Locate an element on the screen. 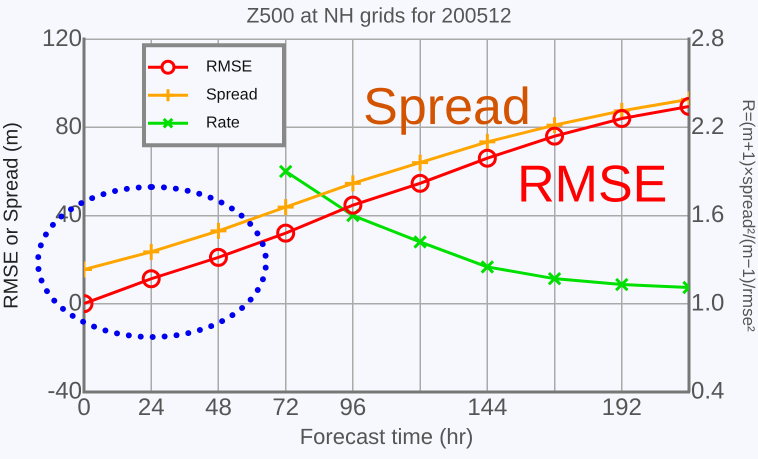  annotation: RMSE is located at coordinates (592, 185).